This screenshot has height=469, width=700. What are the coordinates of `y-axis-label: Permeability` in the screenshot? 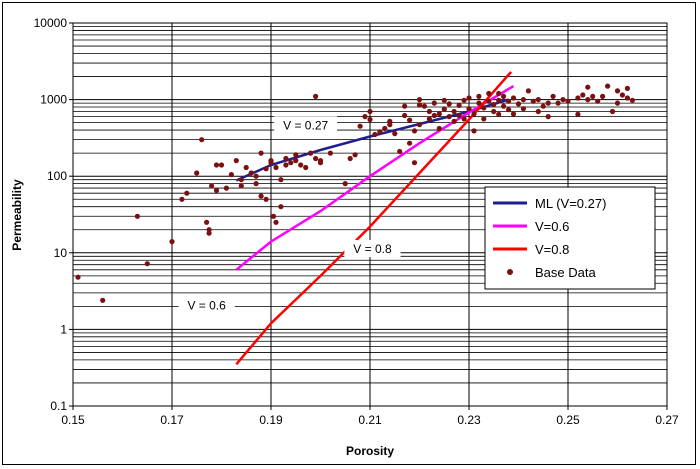 It's located at (17, 215).